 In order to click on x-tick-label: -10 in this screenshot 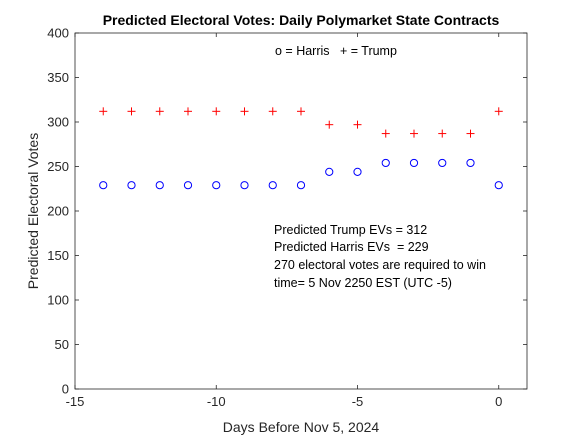, I will do `click(216, 401)`.